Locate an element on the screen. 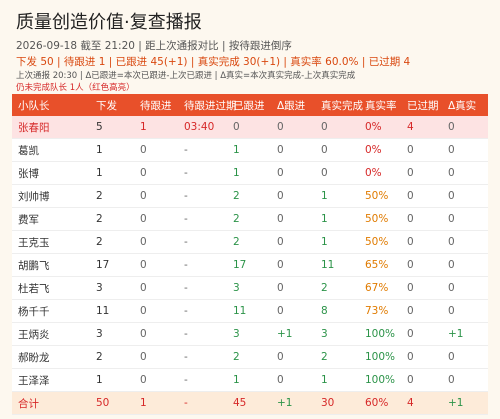 The width and height of the screenshot is (500, 419). column-header: 已跟进 is located at coordinates (249, 105).